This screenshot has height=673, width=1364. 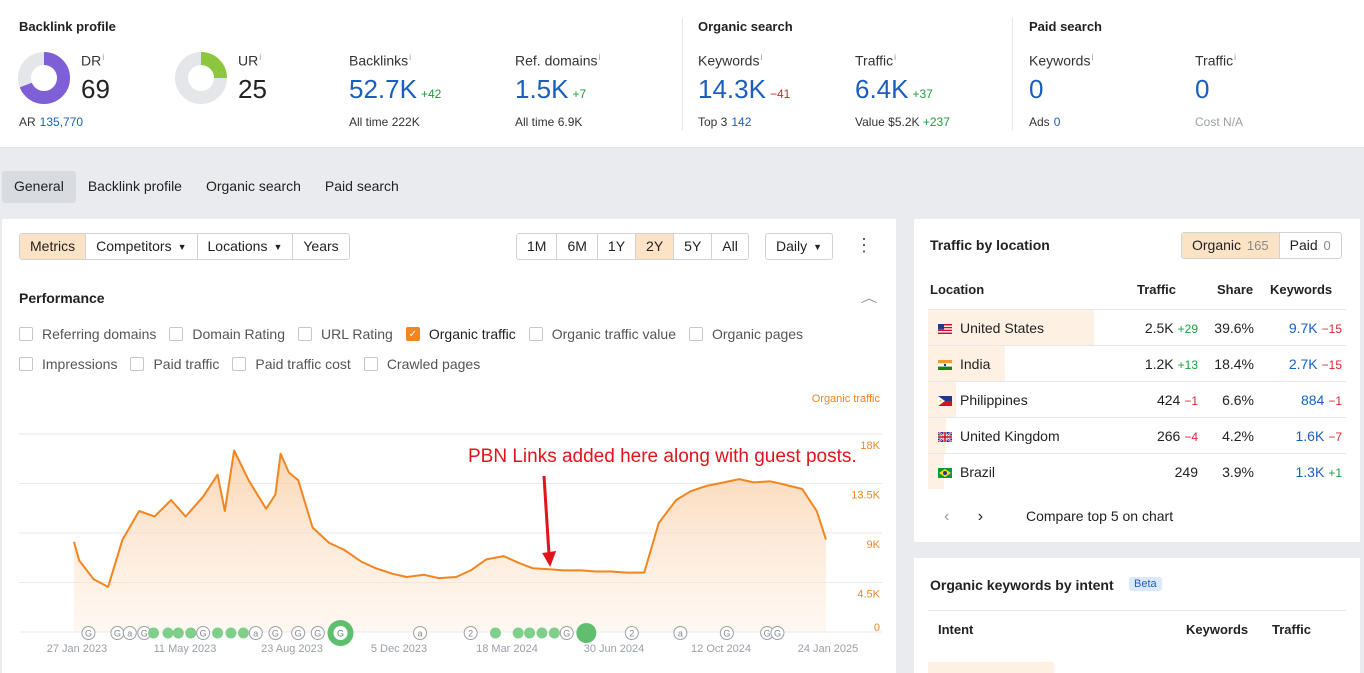 I want to click on range-all: All, so click(x=730, y=246).